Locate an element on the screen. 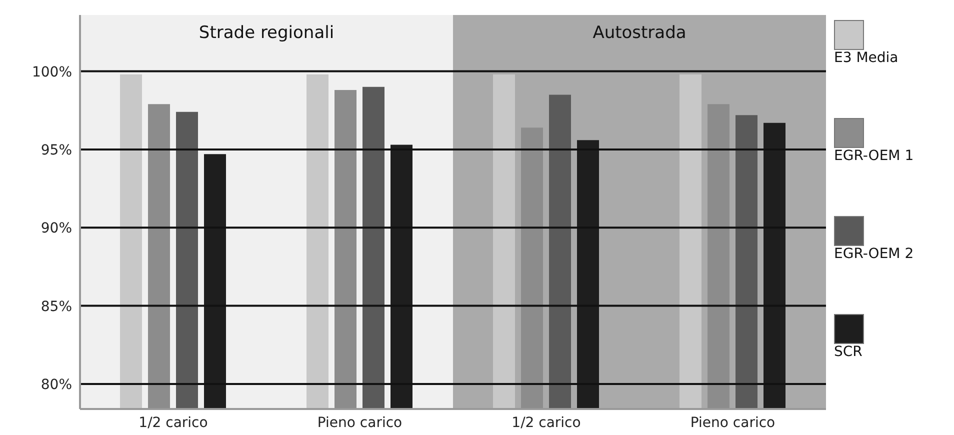 The image size is (954, 435). legend-label: SCR is located at coordinates (848, 352).